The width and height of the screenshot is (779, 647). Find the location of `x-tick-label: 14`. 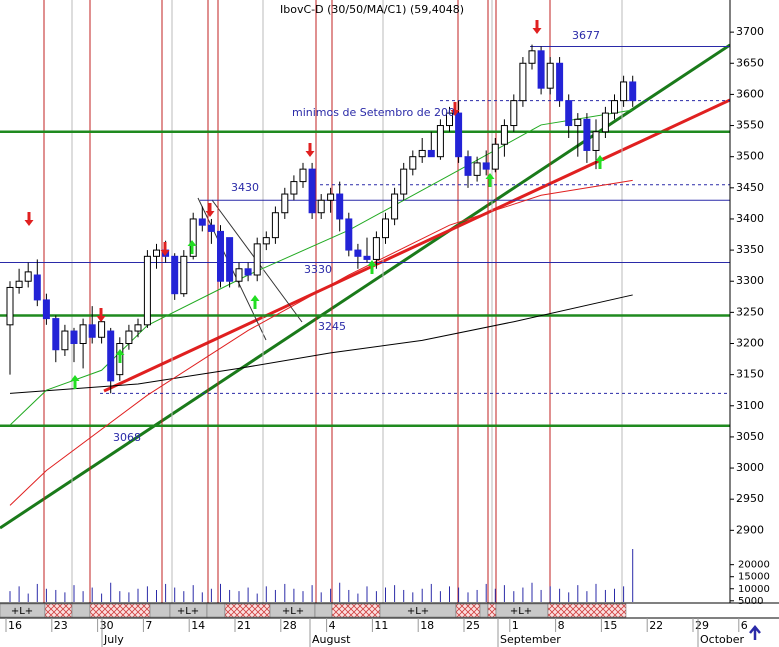

x-tick-label: 14 is located at coordinates (198, 625).